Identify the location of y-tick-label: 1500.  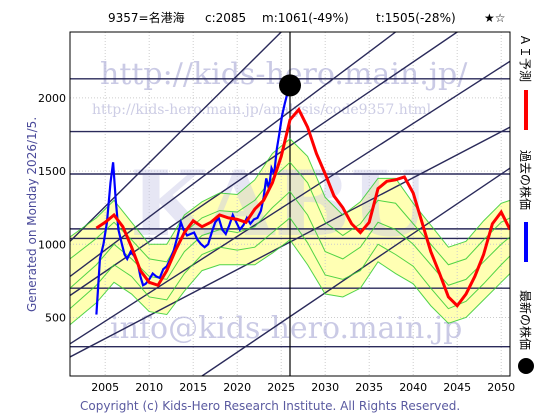
(52, 171).